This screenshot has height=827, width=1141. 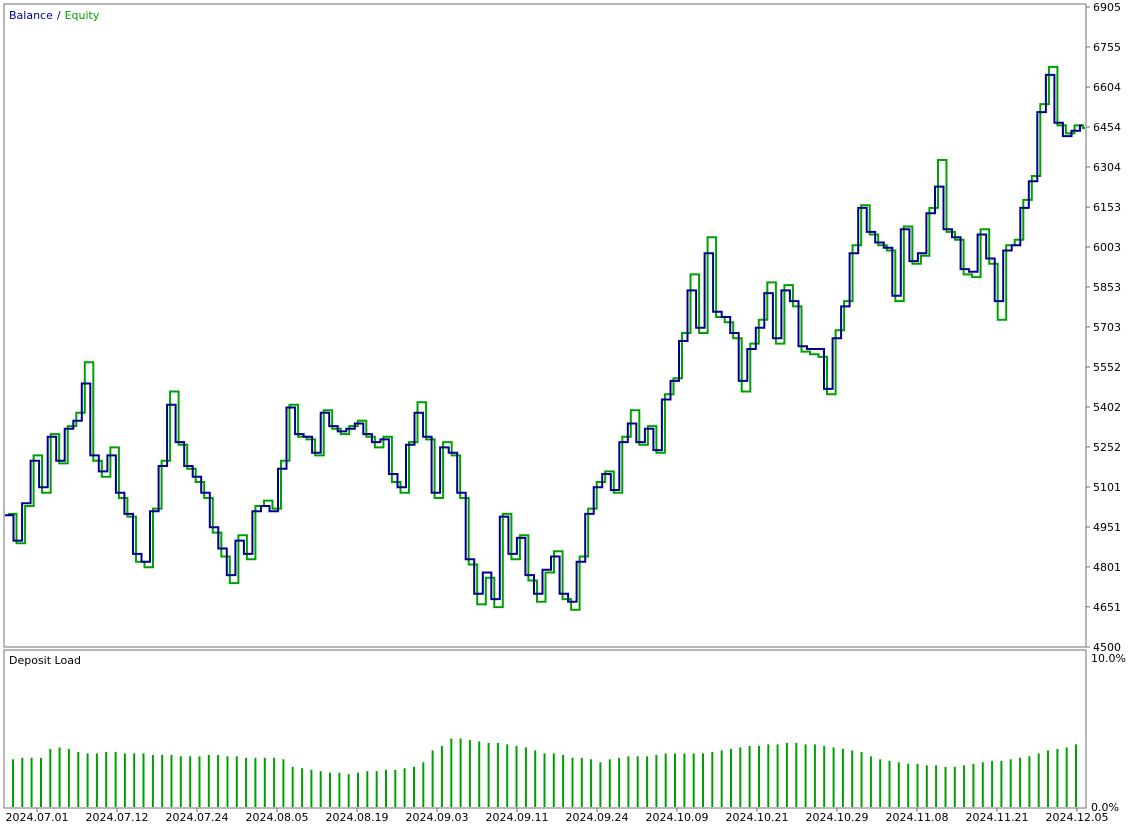 I want to click on y-tick-label: 6905, so click(x=1107, y=7).